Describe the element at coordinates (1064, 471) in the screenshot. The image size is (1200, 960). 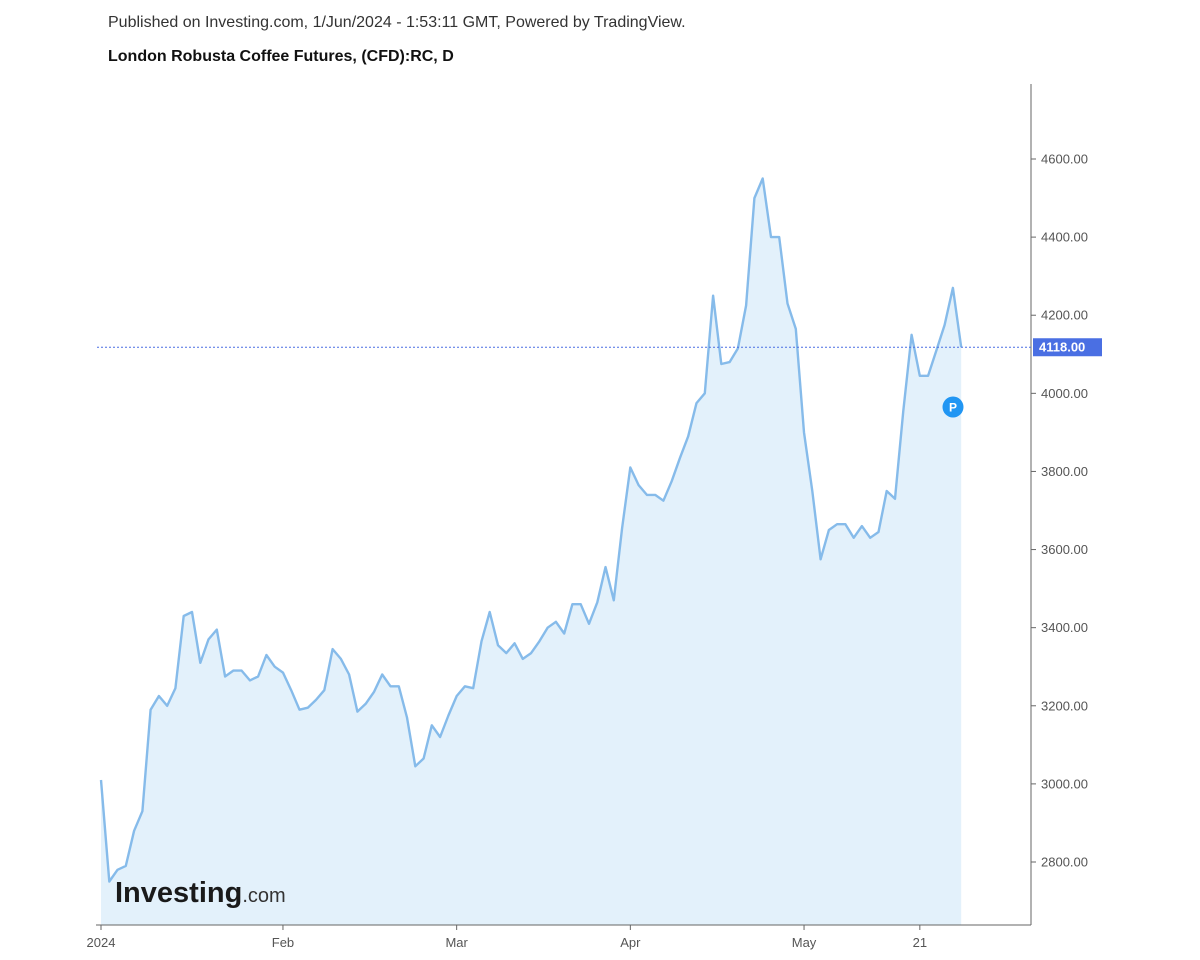
I see `y-tick-label: 3800.00` at that location.